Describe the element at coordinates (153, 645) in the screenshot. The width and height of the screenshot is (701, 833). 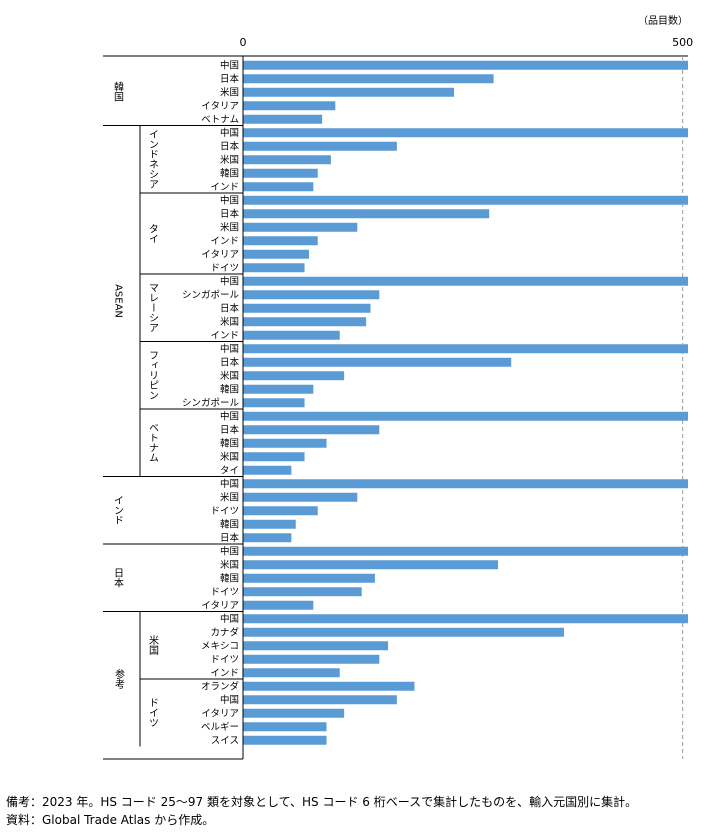
I see `country-label: 米国` at that location.